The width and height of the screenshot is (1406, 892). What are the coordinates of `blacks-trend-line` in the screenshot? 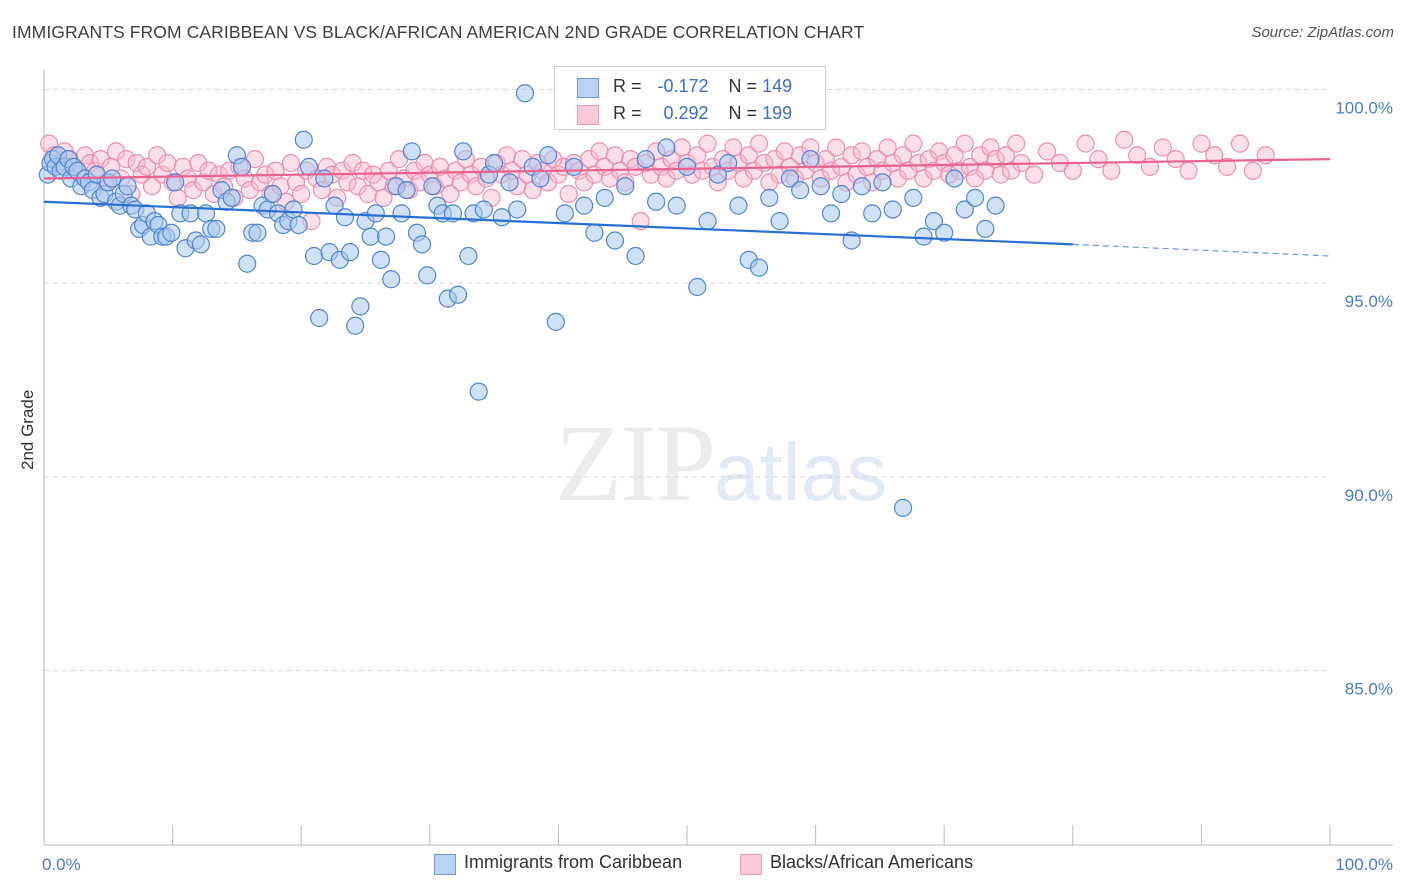 It's located at (687, 169).